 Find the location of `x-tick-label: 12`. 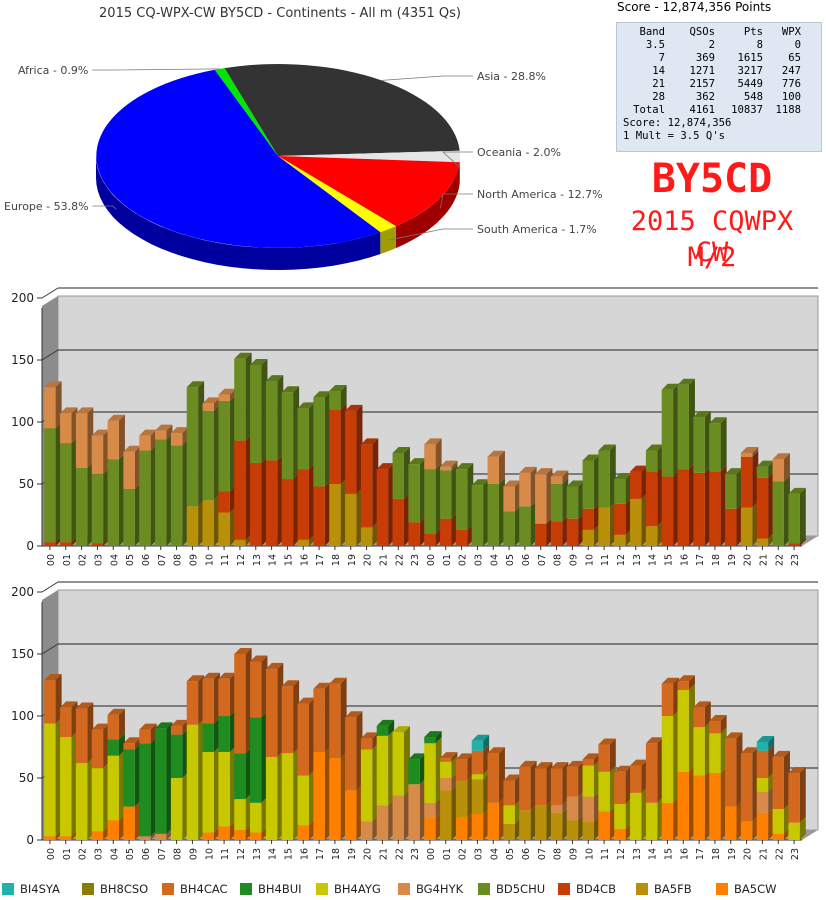

x-tick-label: 12 is located at coordinates (241, 560).